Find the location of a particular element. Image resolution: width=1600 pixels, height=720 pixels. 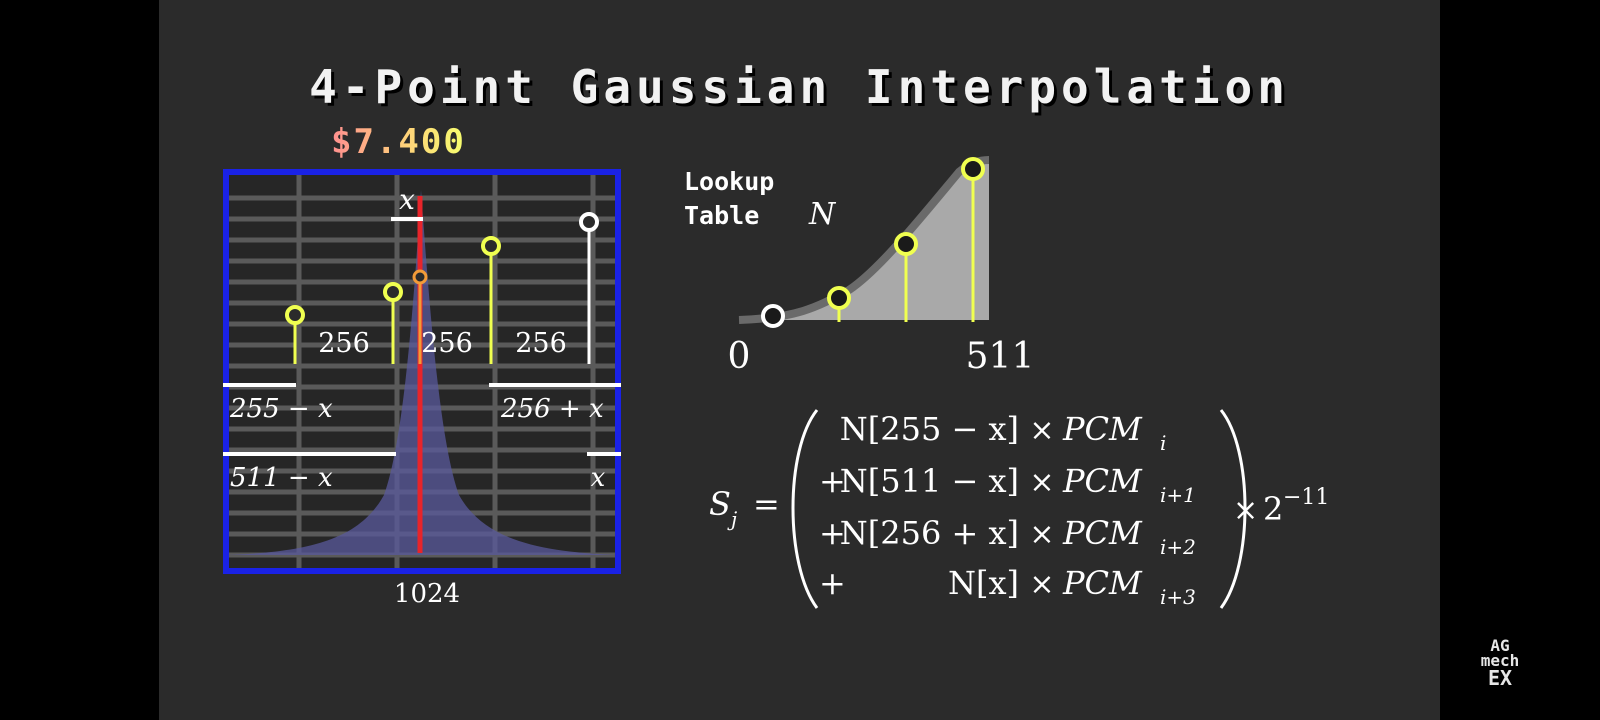

row2-sub: i+2 is located at coordinates (1178, 547).